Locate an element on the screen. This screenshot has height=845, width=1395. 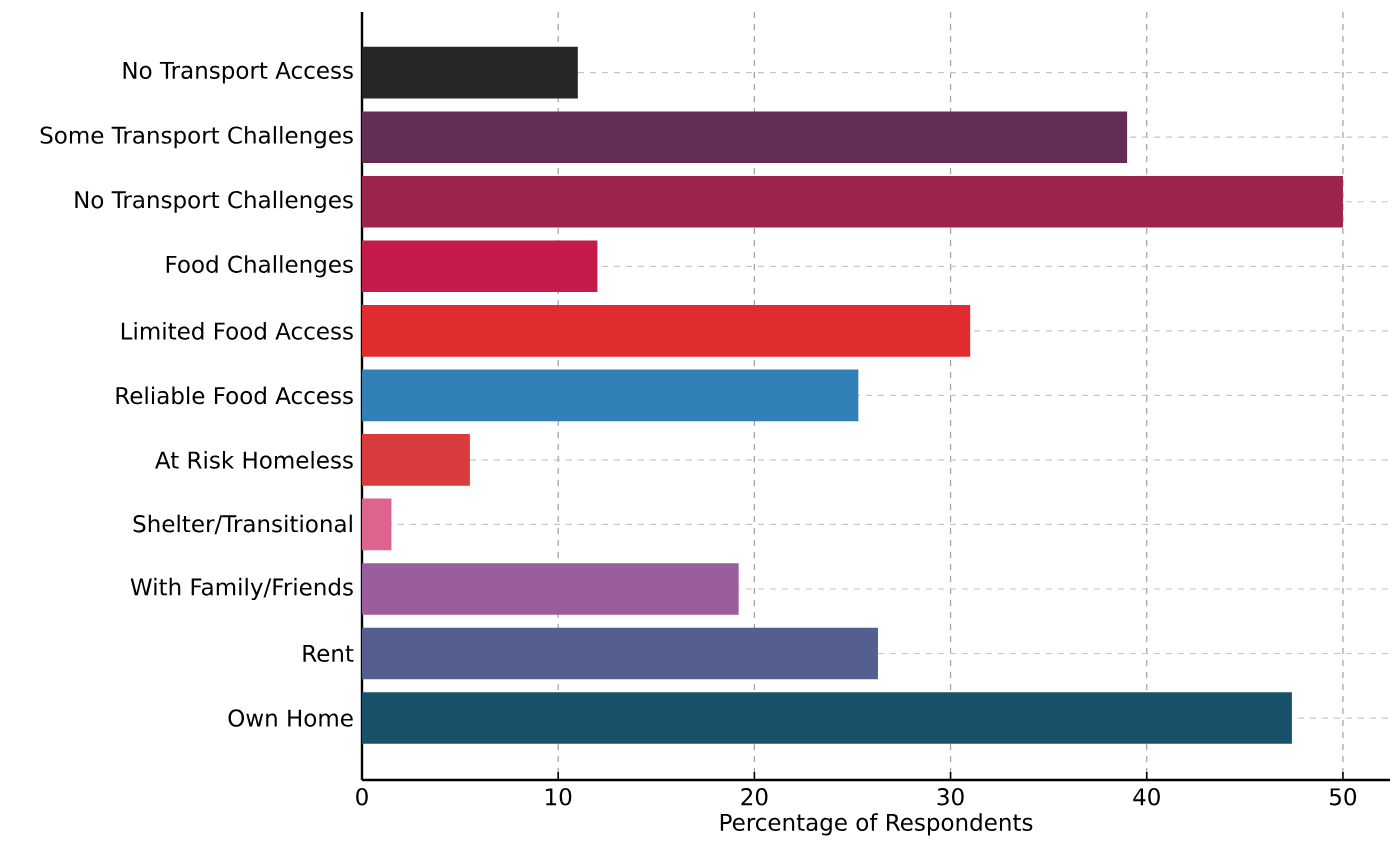
x-tick-label: 20 is located at coordinates (754, 797).